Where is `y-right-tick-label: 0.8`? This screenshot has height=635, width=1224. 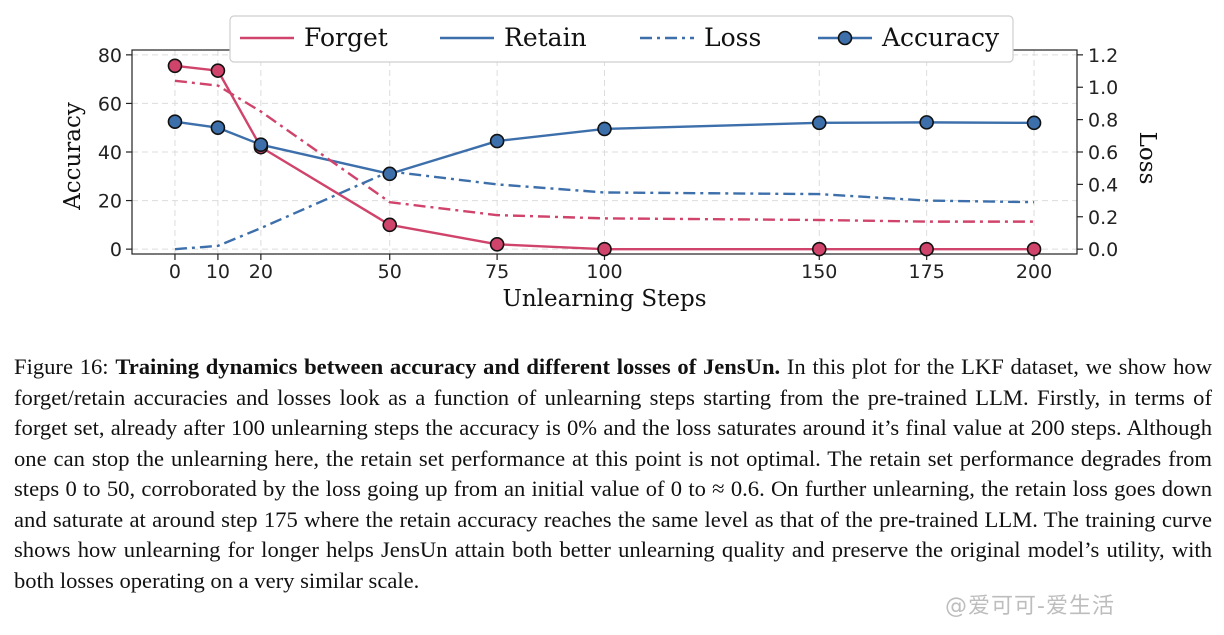 y-right-tick-label: 0.8 is located at coordinates (1103, 121).